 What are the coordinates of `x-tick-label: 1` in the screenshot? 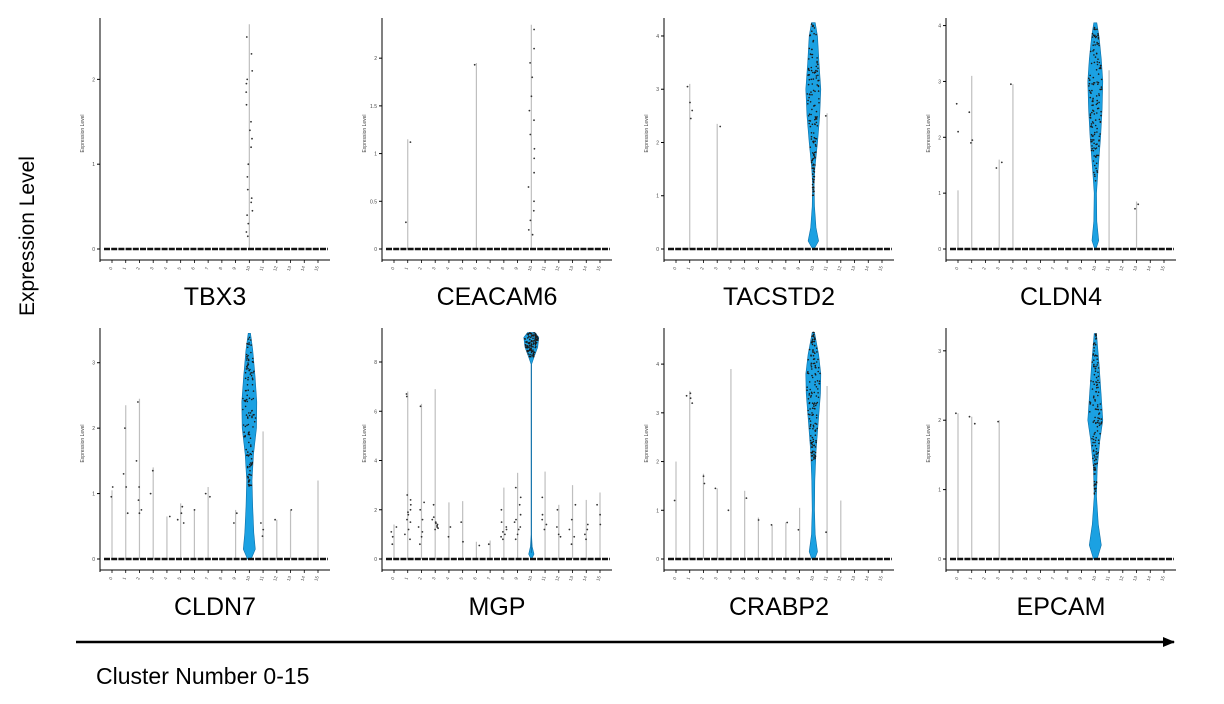 It's located at (125, 268).